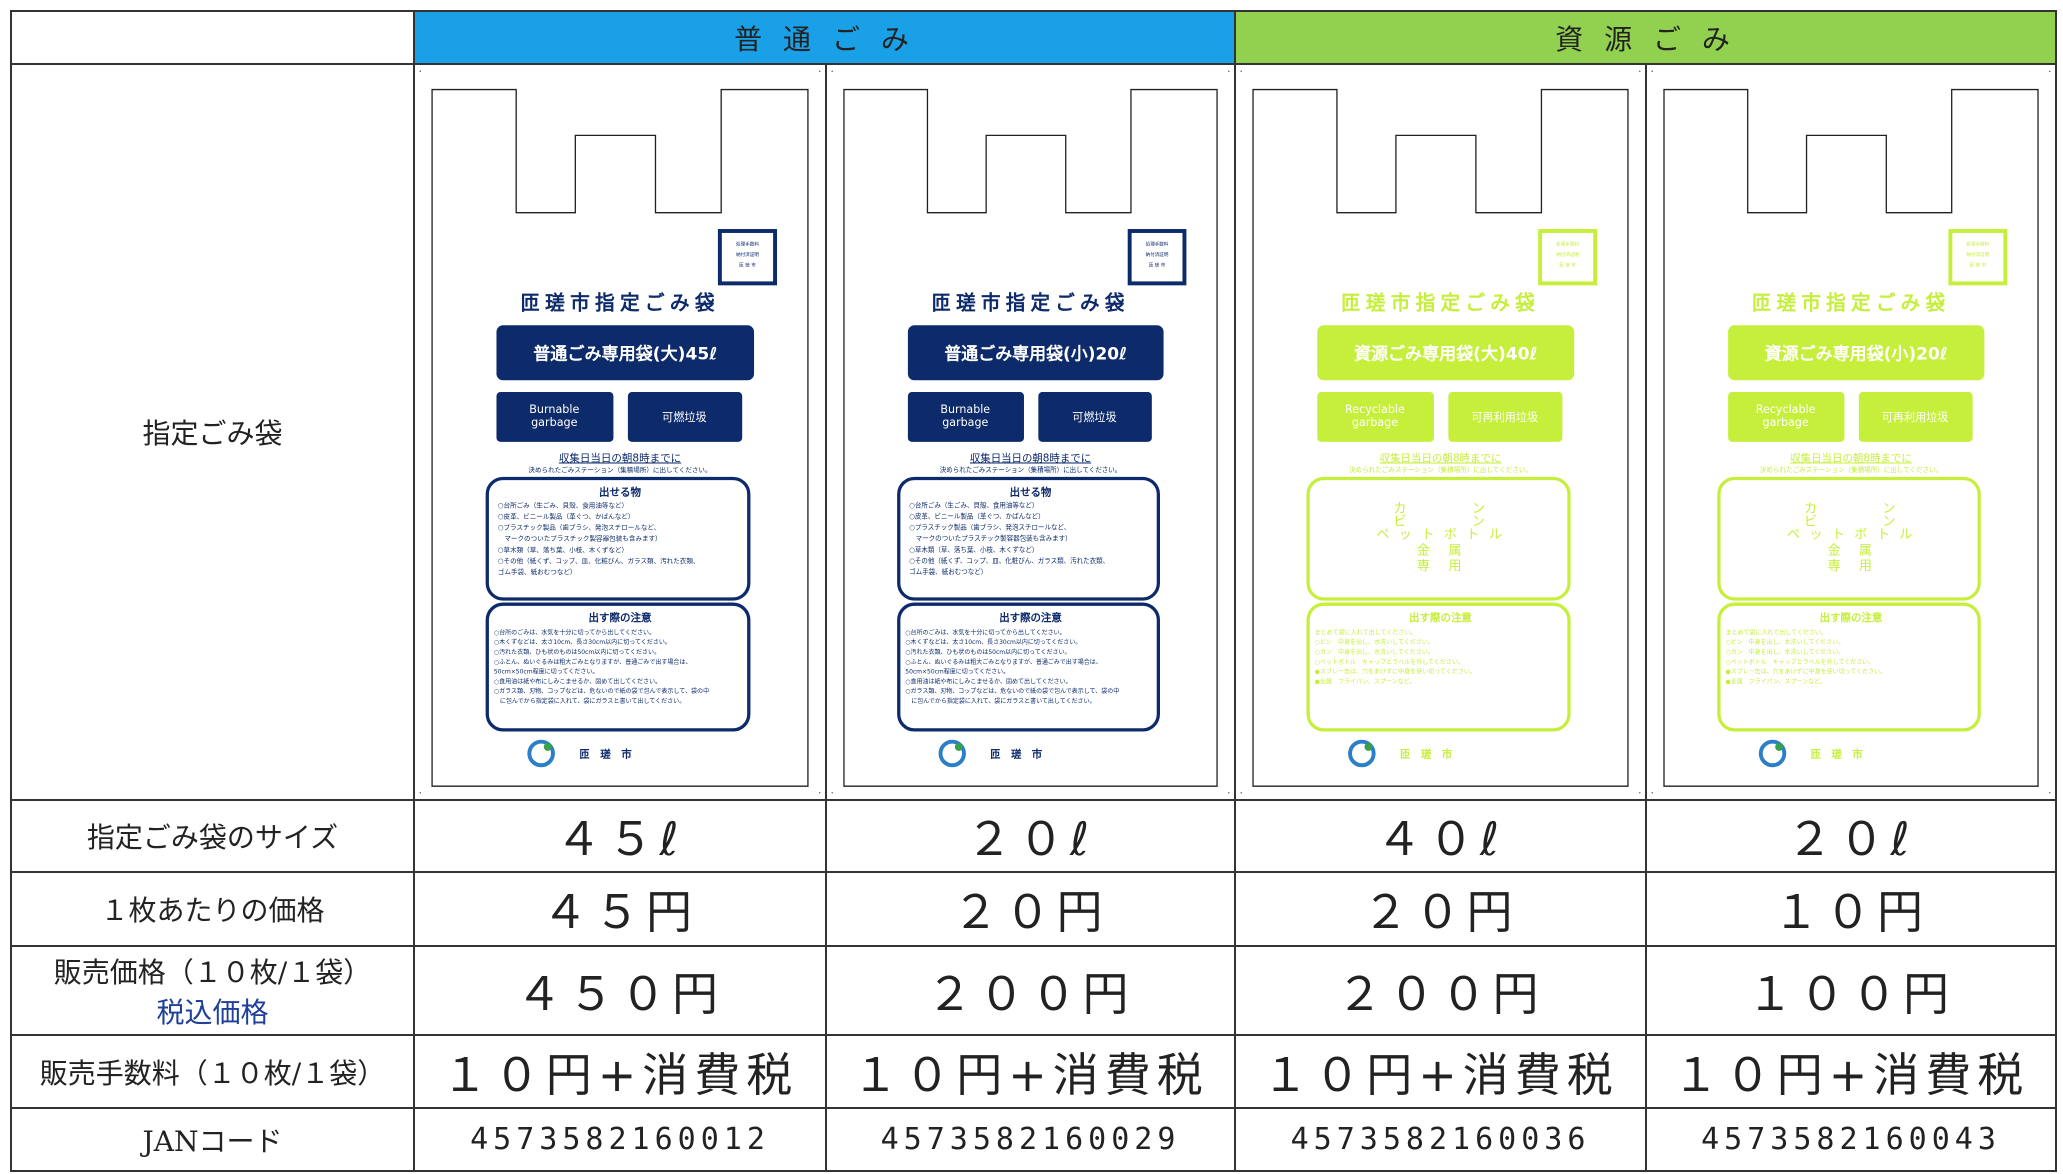  I want to click on value-cell: ２０ℓ, so click(1030, 836).